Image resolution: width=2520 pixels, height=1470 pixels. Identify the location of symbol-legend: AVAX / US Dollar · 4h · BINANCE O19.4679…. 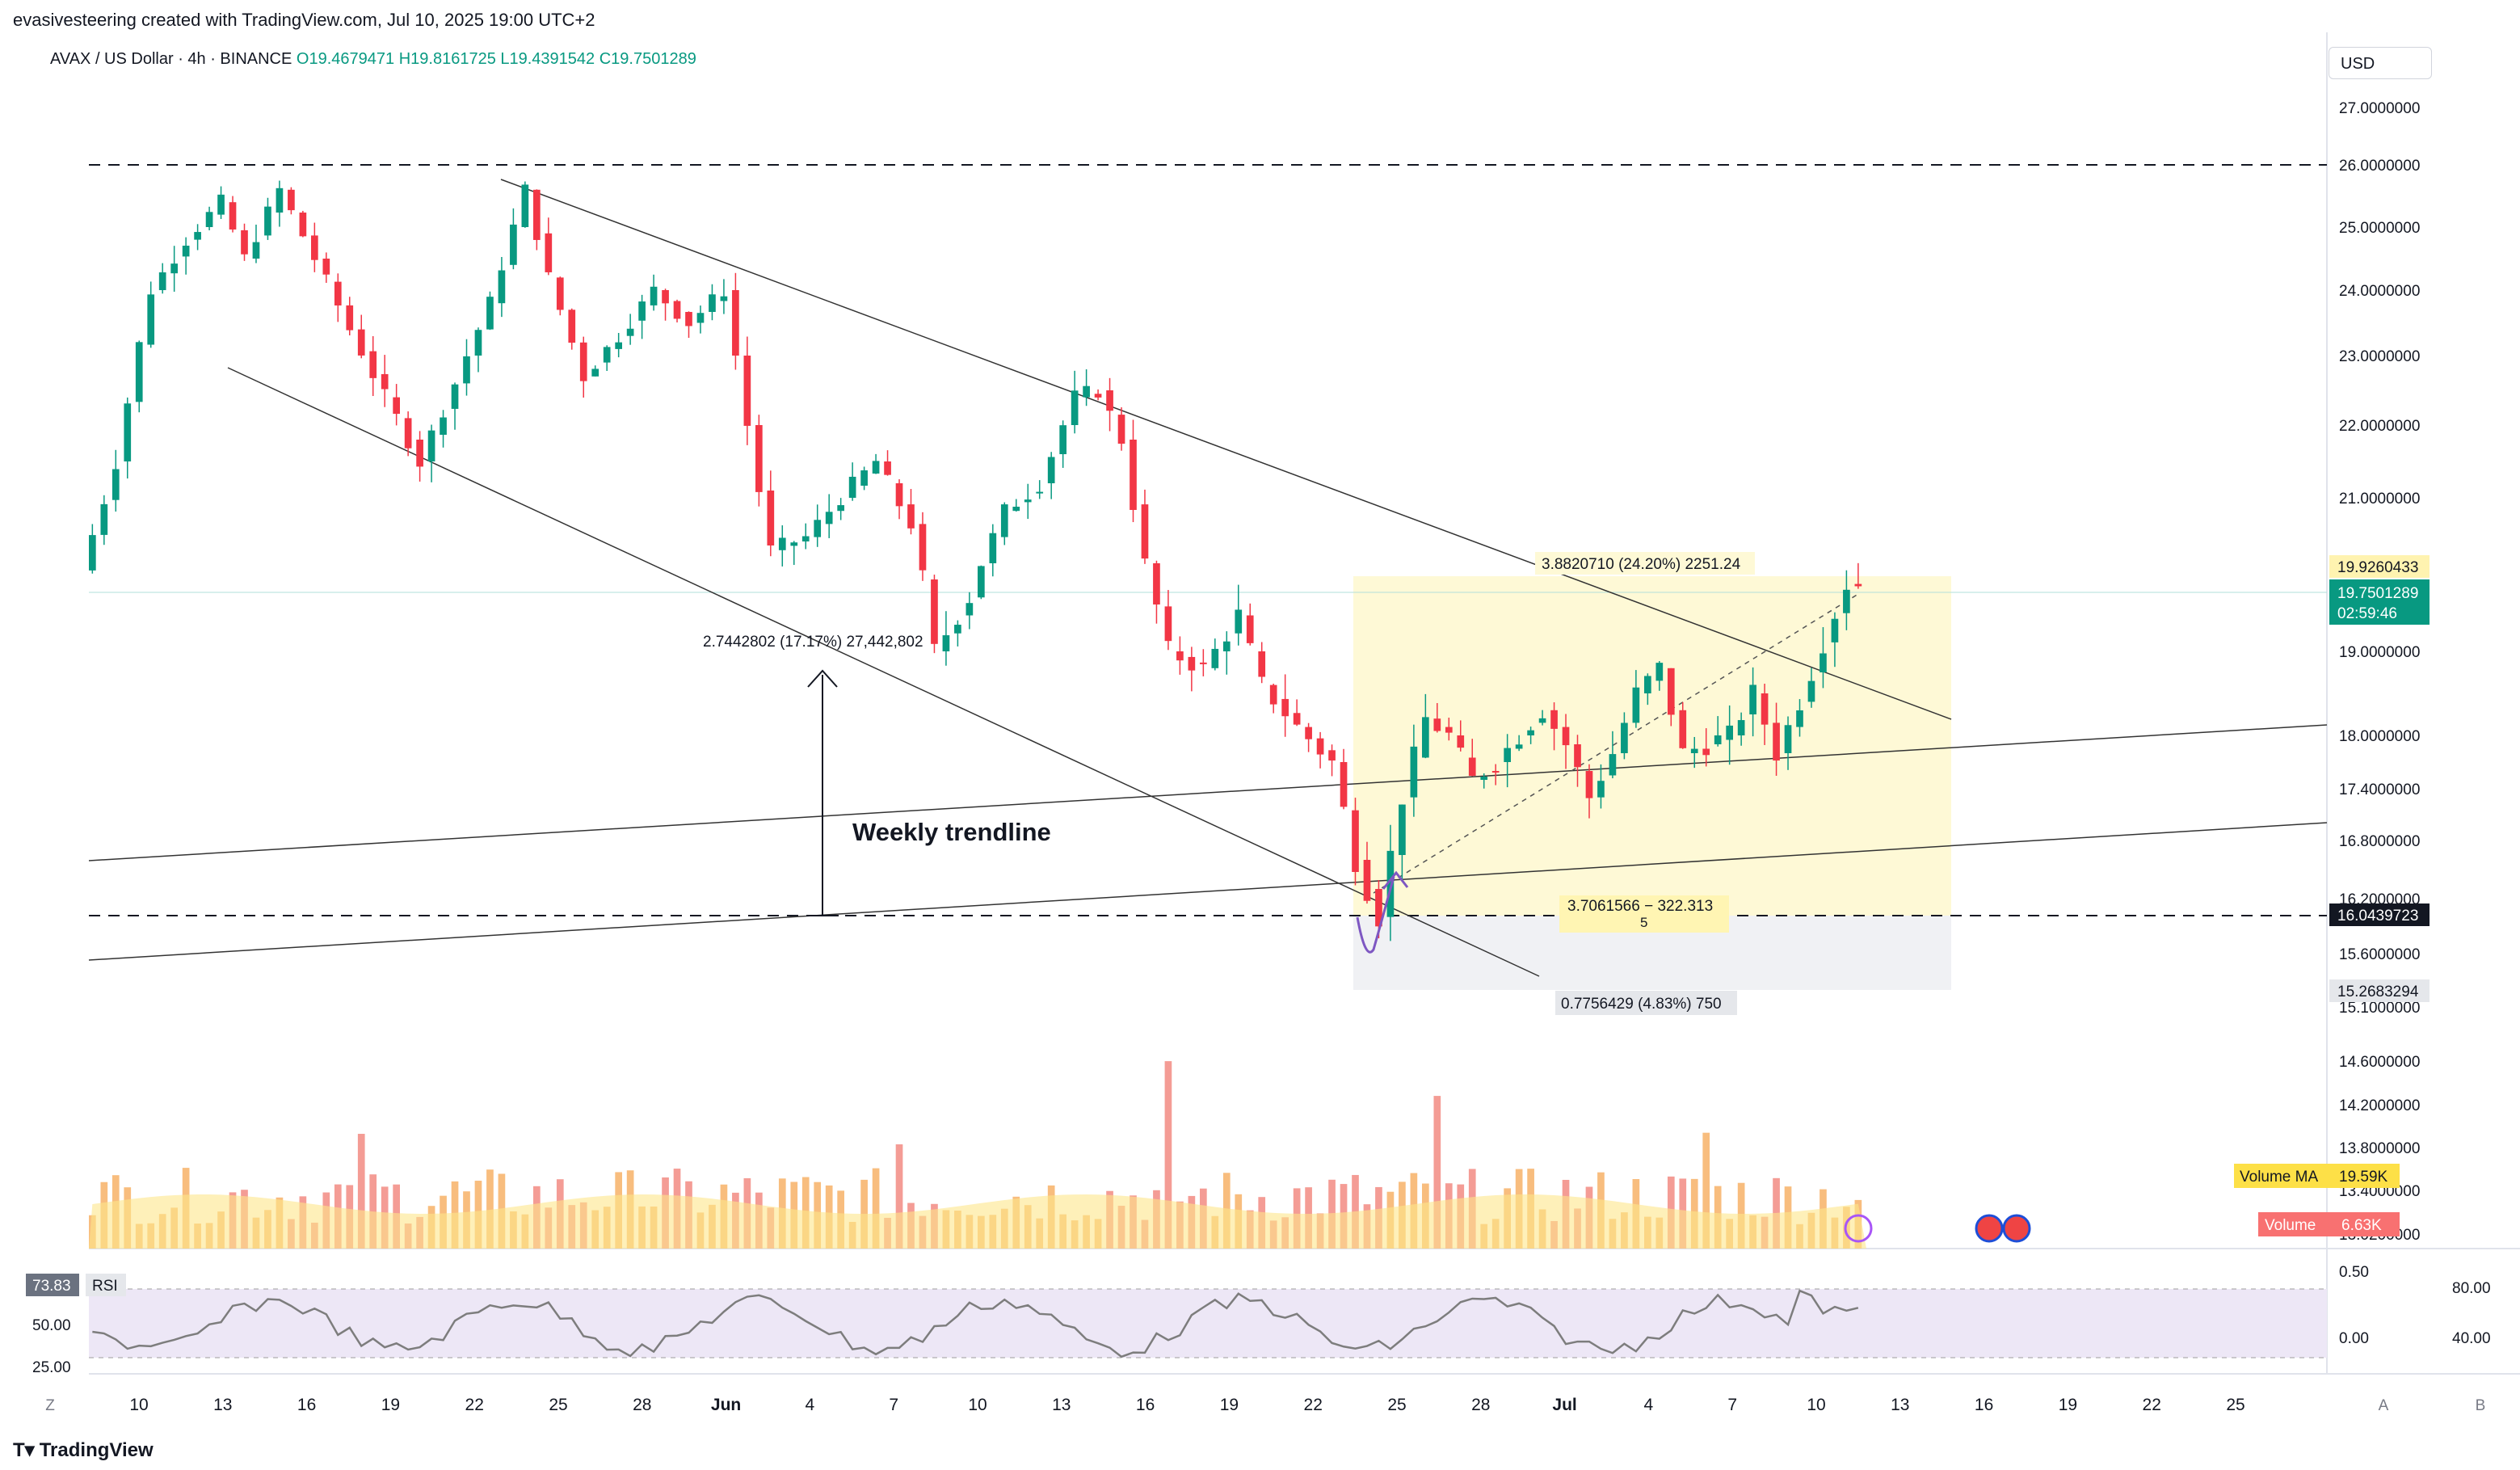
(373, 60).